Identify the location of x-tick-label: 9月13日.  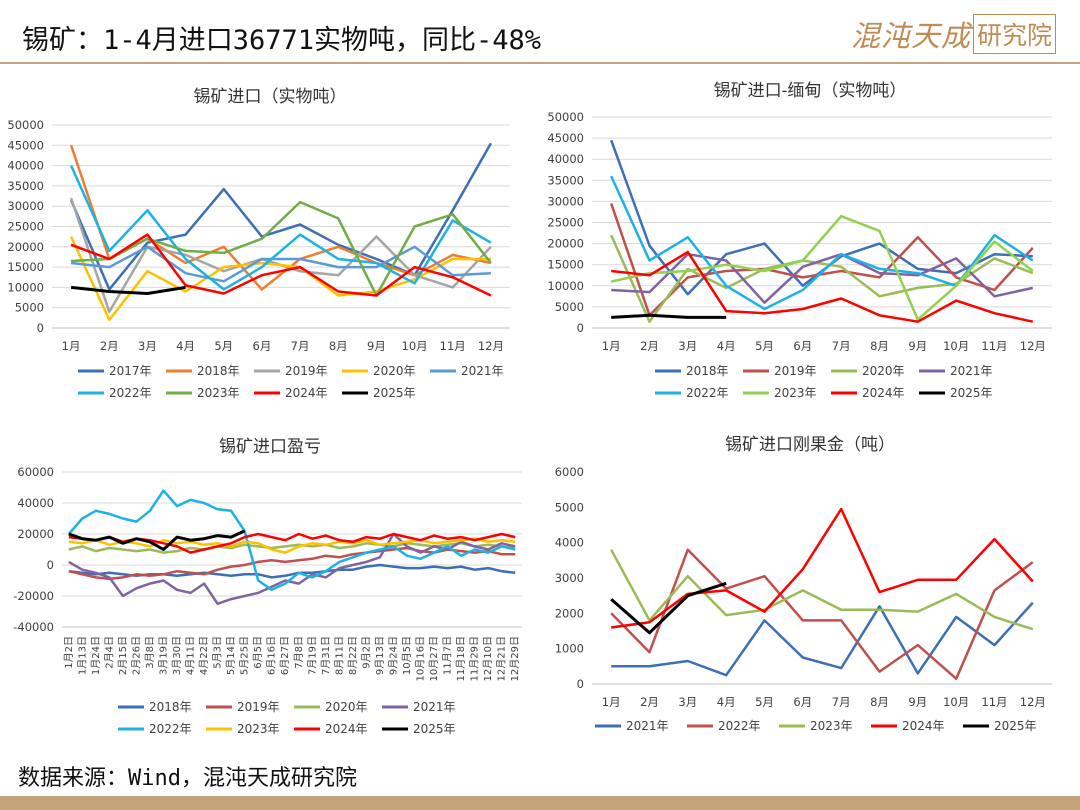
(380, 655).